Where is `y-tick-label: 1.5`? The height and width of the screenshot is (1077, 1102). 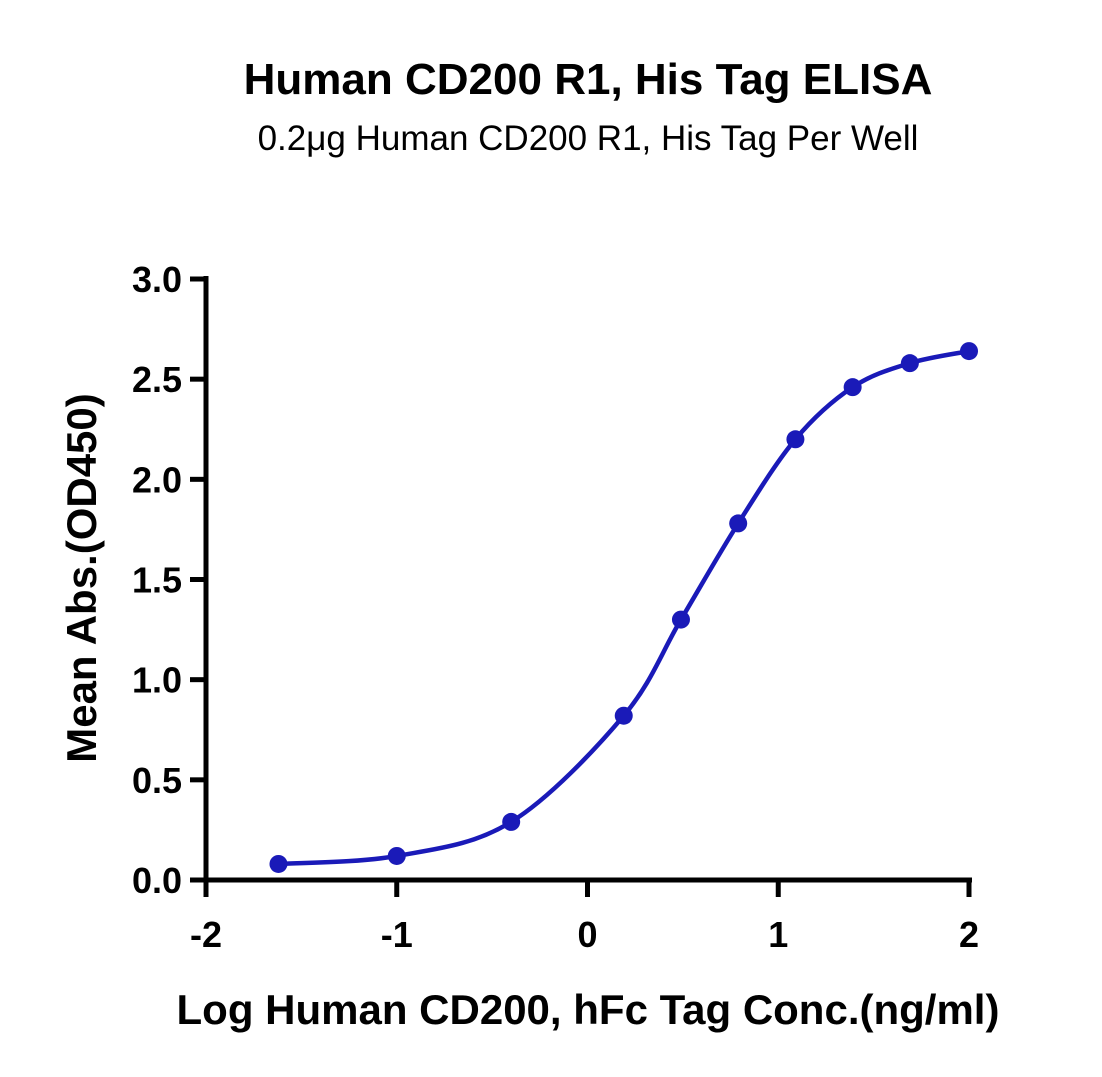 y-tick-label: 1.5 is located at coordinates (157, 580).